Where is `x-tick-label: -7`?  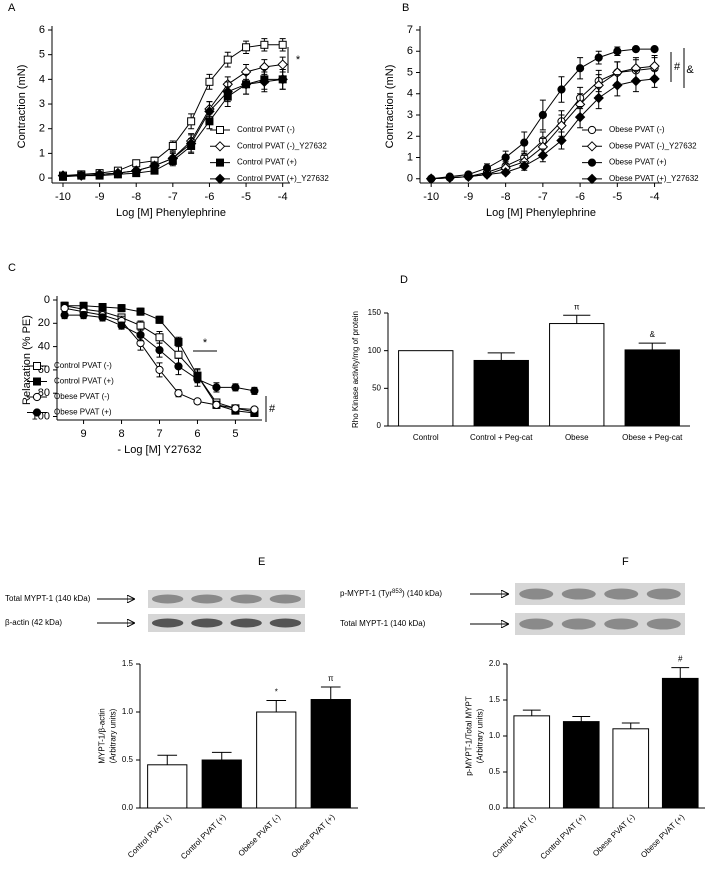
x-tick-label: -7 is located at coordinates (173, 197).